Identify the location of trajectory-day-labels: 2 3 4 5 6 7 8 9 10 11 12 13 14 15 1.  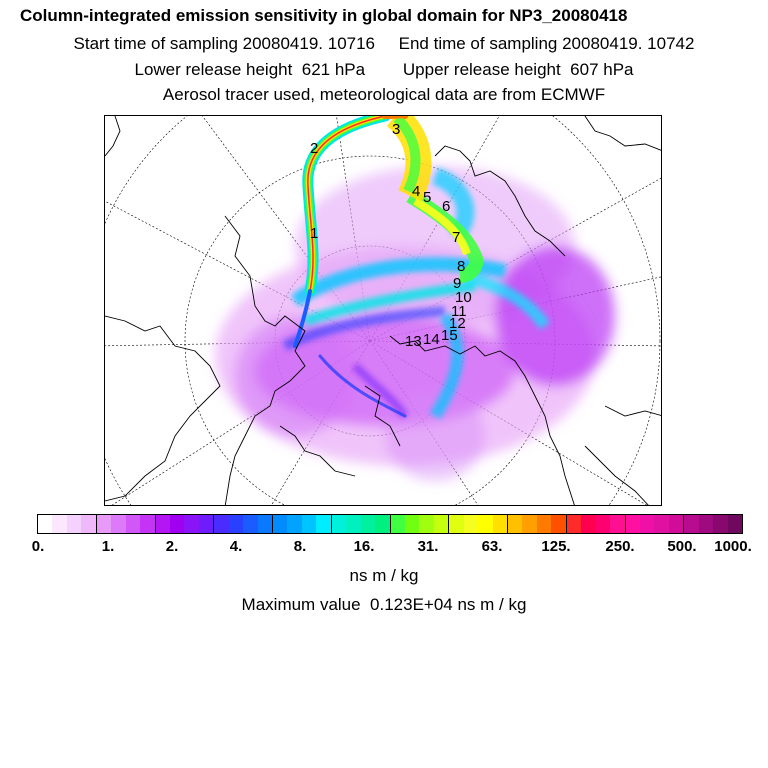
(391, 235).